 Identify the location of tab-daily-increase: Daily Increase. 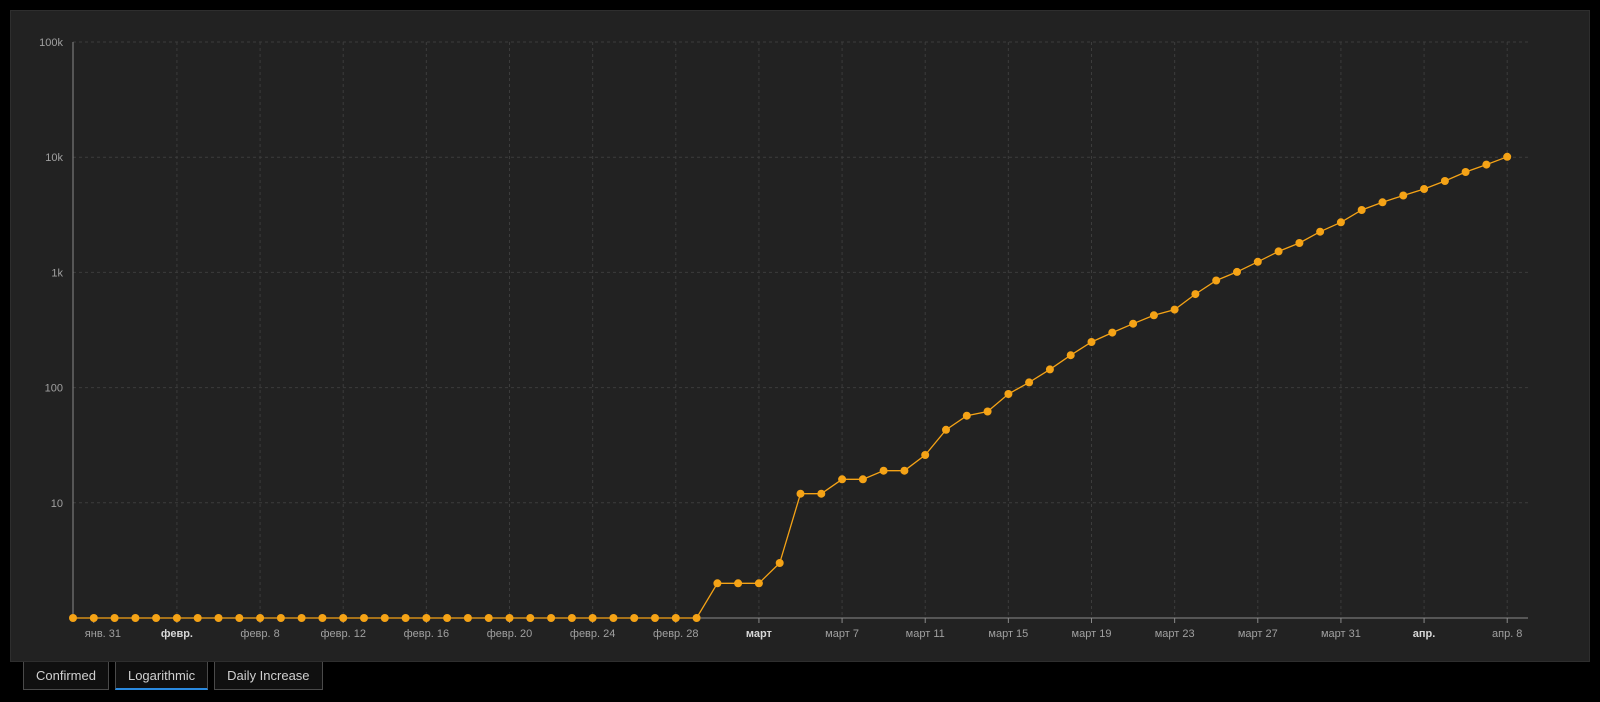
(268, 676).